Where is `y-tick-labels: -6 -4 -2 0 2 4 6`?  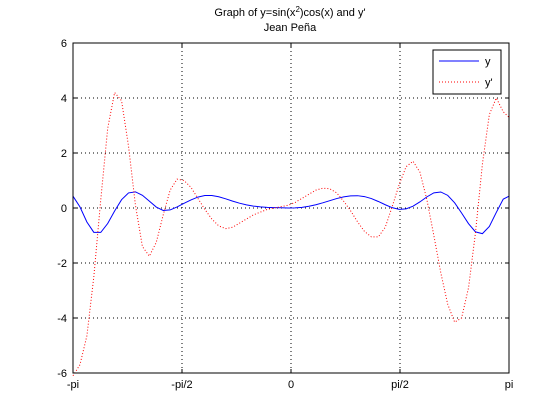
y-tick-labels: -6 -4 -2 0 2 4 6 is located at coordinates (62, 209).